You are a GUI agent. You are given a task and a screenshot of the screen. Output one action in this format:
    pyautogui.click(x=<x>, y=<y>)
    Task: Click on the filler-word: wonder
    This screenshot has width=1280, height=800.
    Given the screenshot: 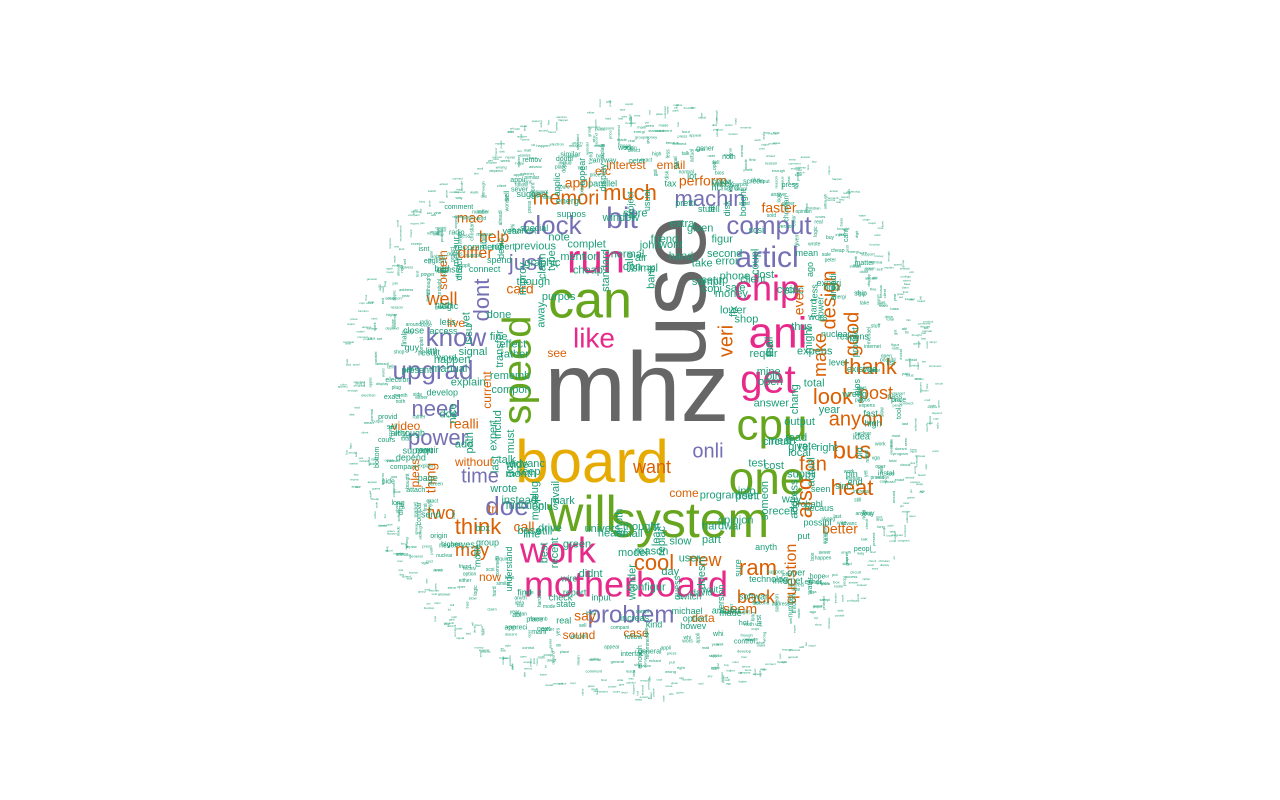 What is the action you would take?
    pyautogui.click(x=434, y=590)
    